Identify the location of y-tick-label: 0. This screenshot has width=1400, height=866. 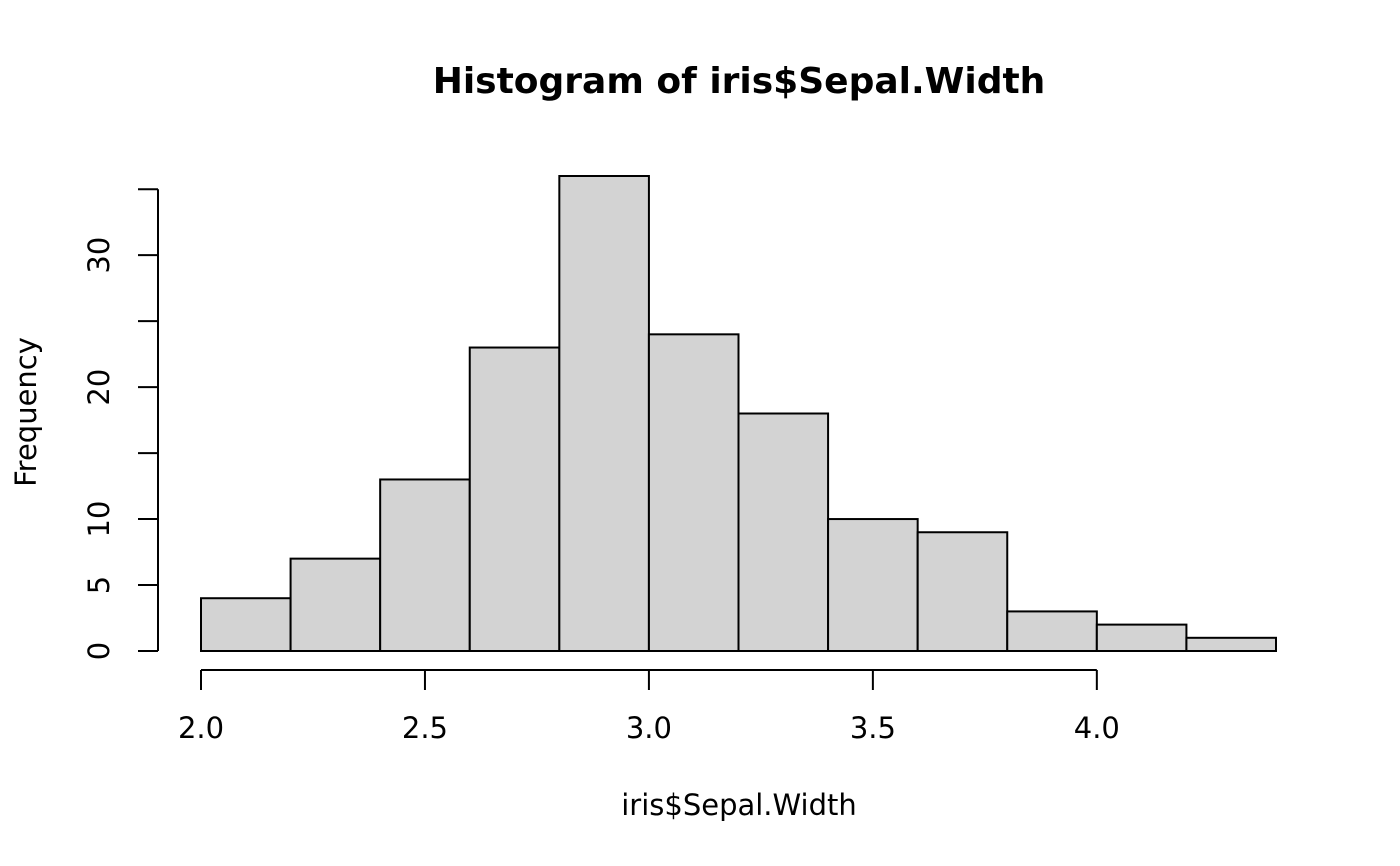
(99, 651).